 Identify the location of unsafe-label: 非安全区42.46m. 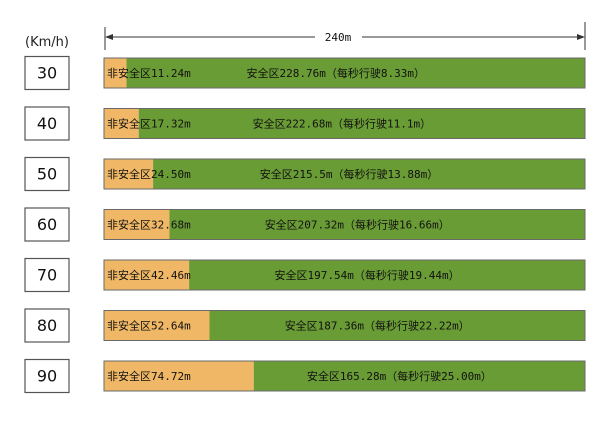
(149, 275).